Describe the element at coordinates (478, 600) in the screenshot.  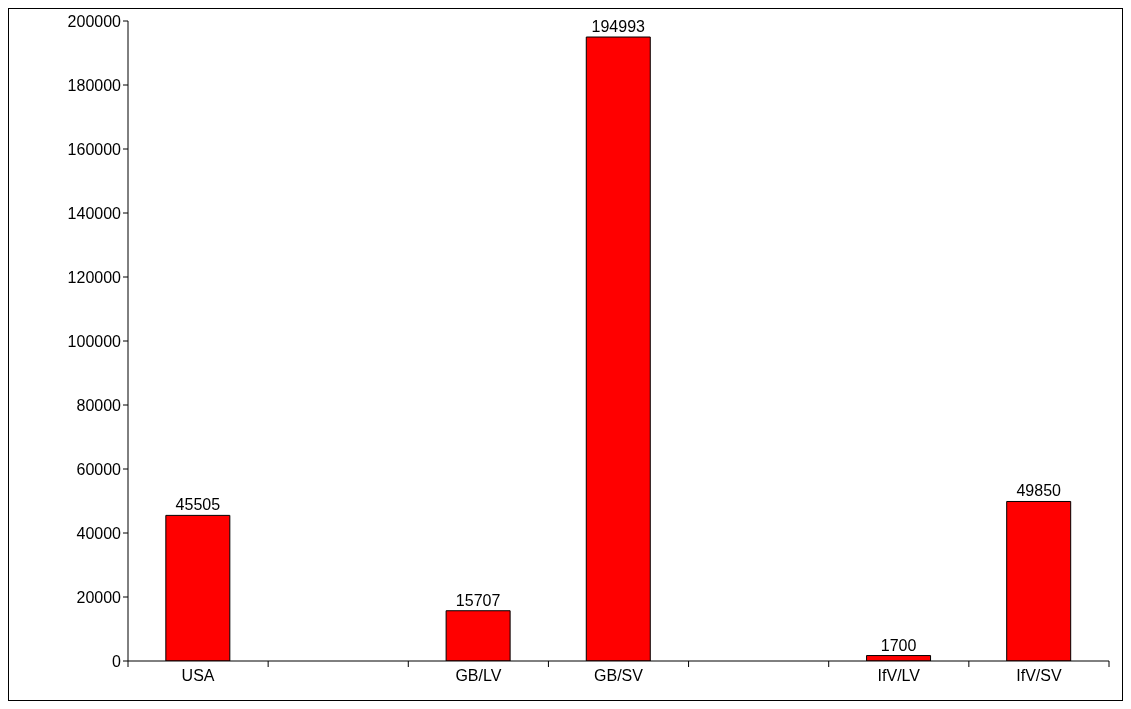
I see `data-label: 15707` at that location.